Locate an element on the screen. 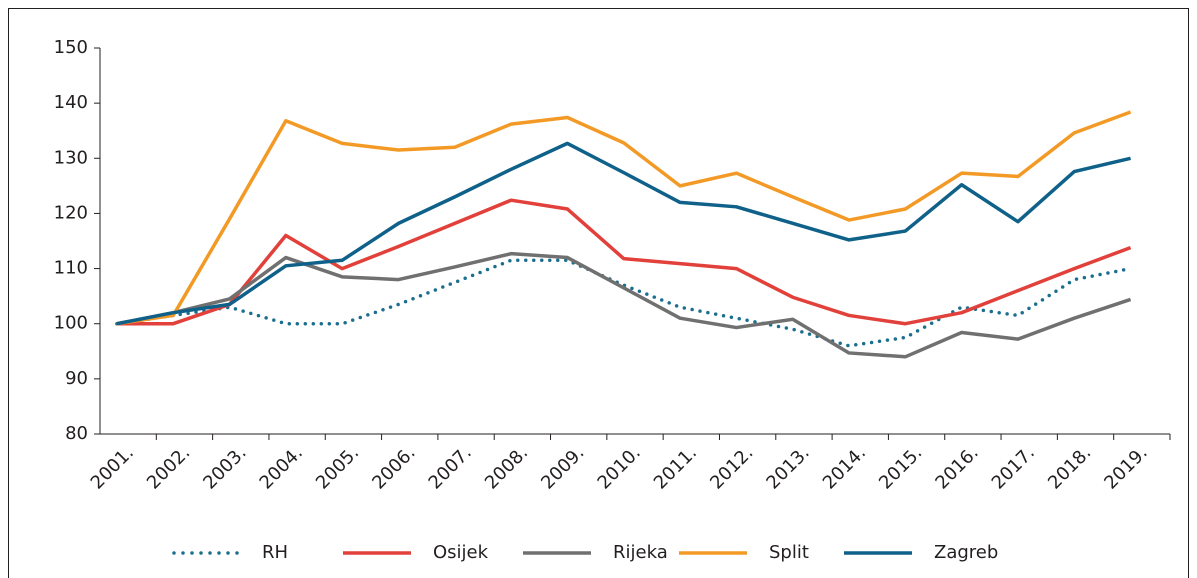 The image size is (1197, 578). x-tick-label: 2007. is located at coordinates (450, 467).